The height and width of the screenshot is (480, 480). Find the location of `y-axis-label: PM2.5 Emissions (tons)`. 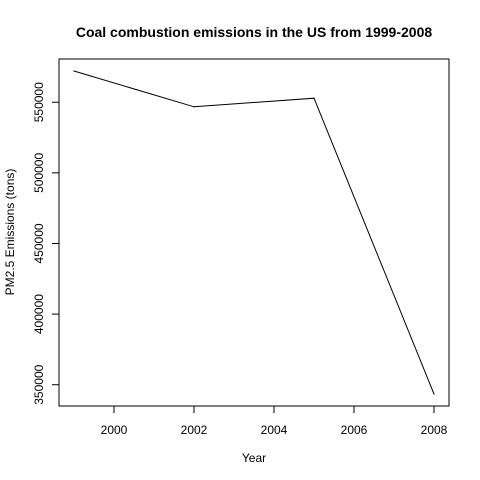

y-axis-label: PM2.5 Emissions (tons) is located at coordinates (10, 232).